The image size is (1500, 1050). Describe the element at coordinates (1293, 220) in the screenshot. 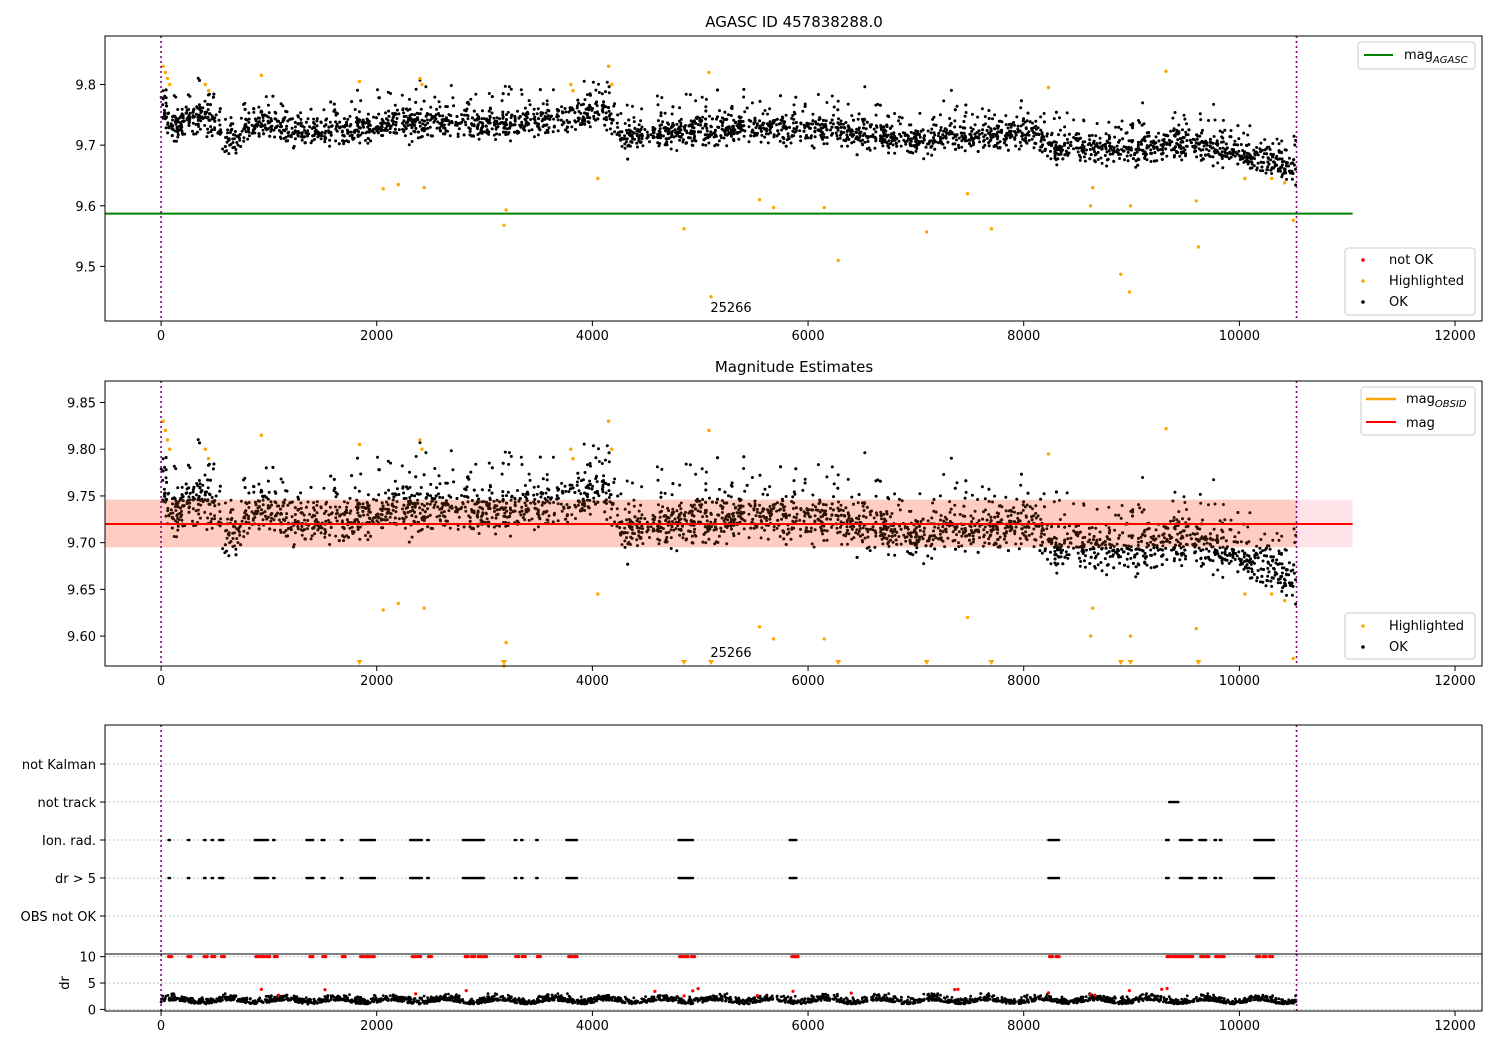

I see `highlighted-point` at that location.